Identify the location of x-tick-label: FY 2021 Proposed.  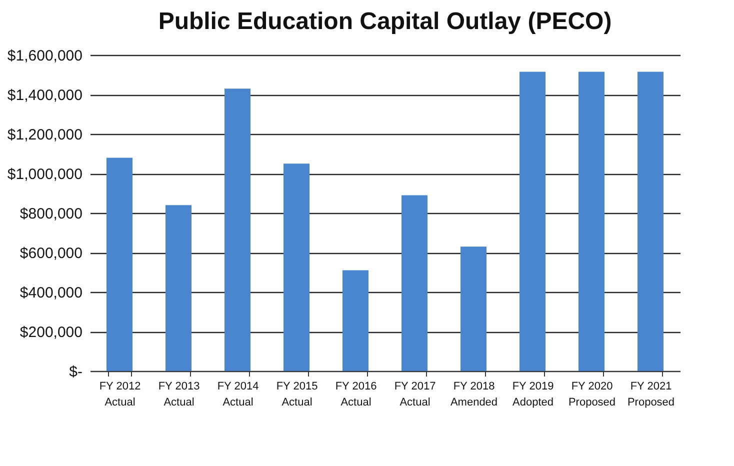
(651, 394).